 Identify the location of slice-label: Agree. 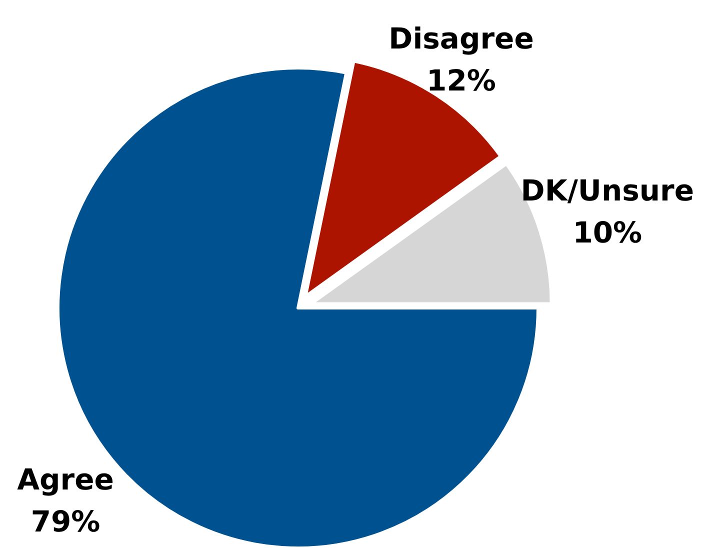
(65, 479).